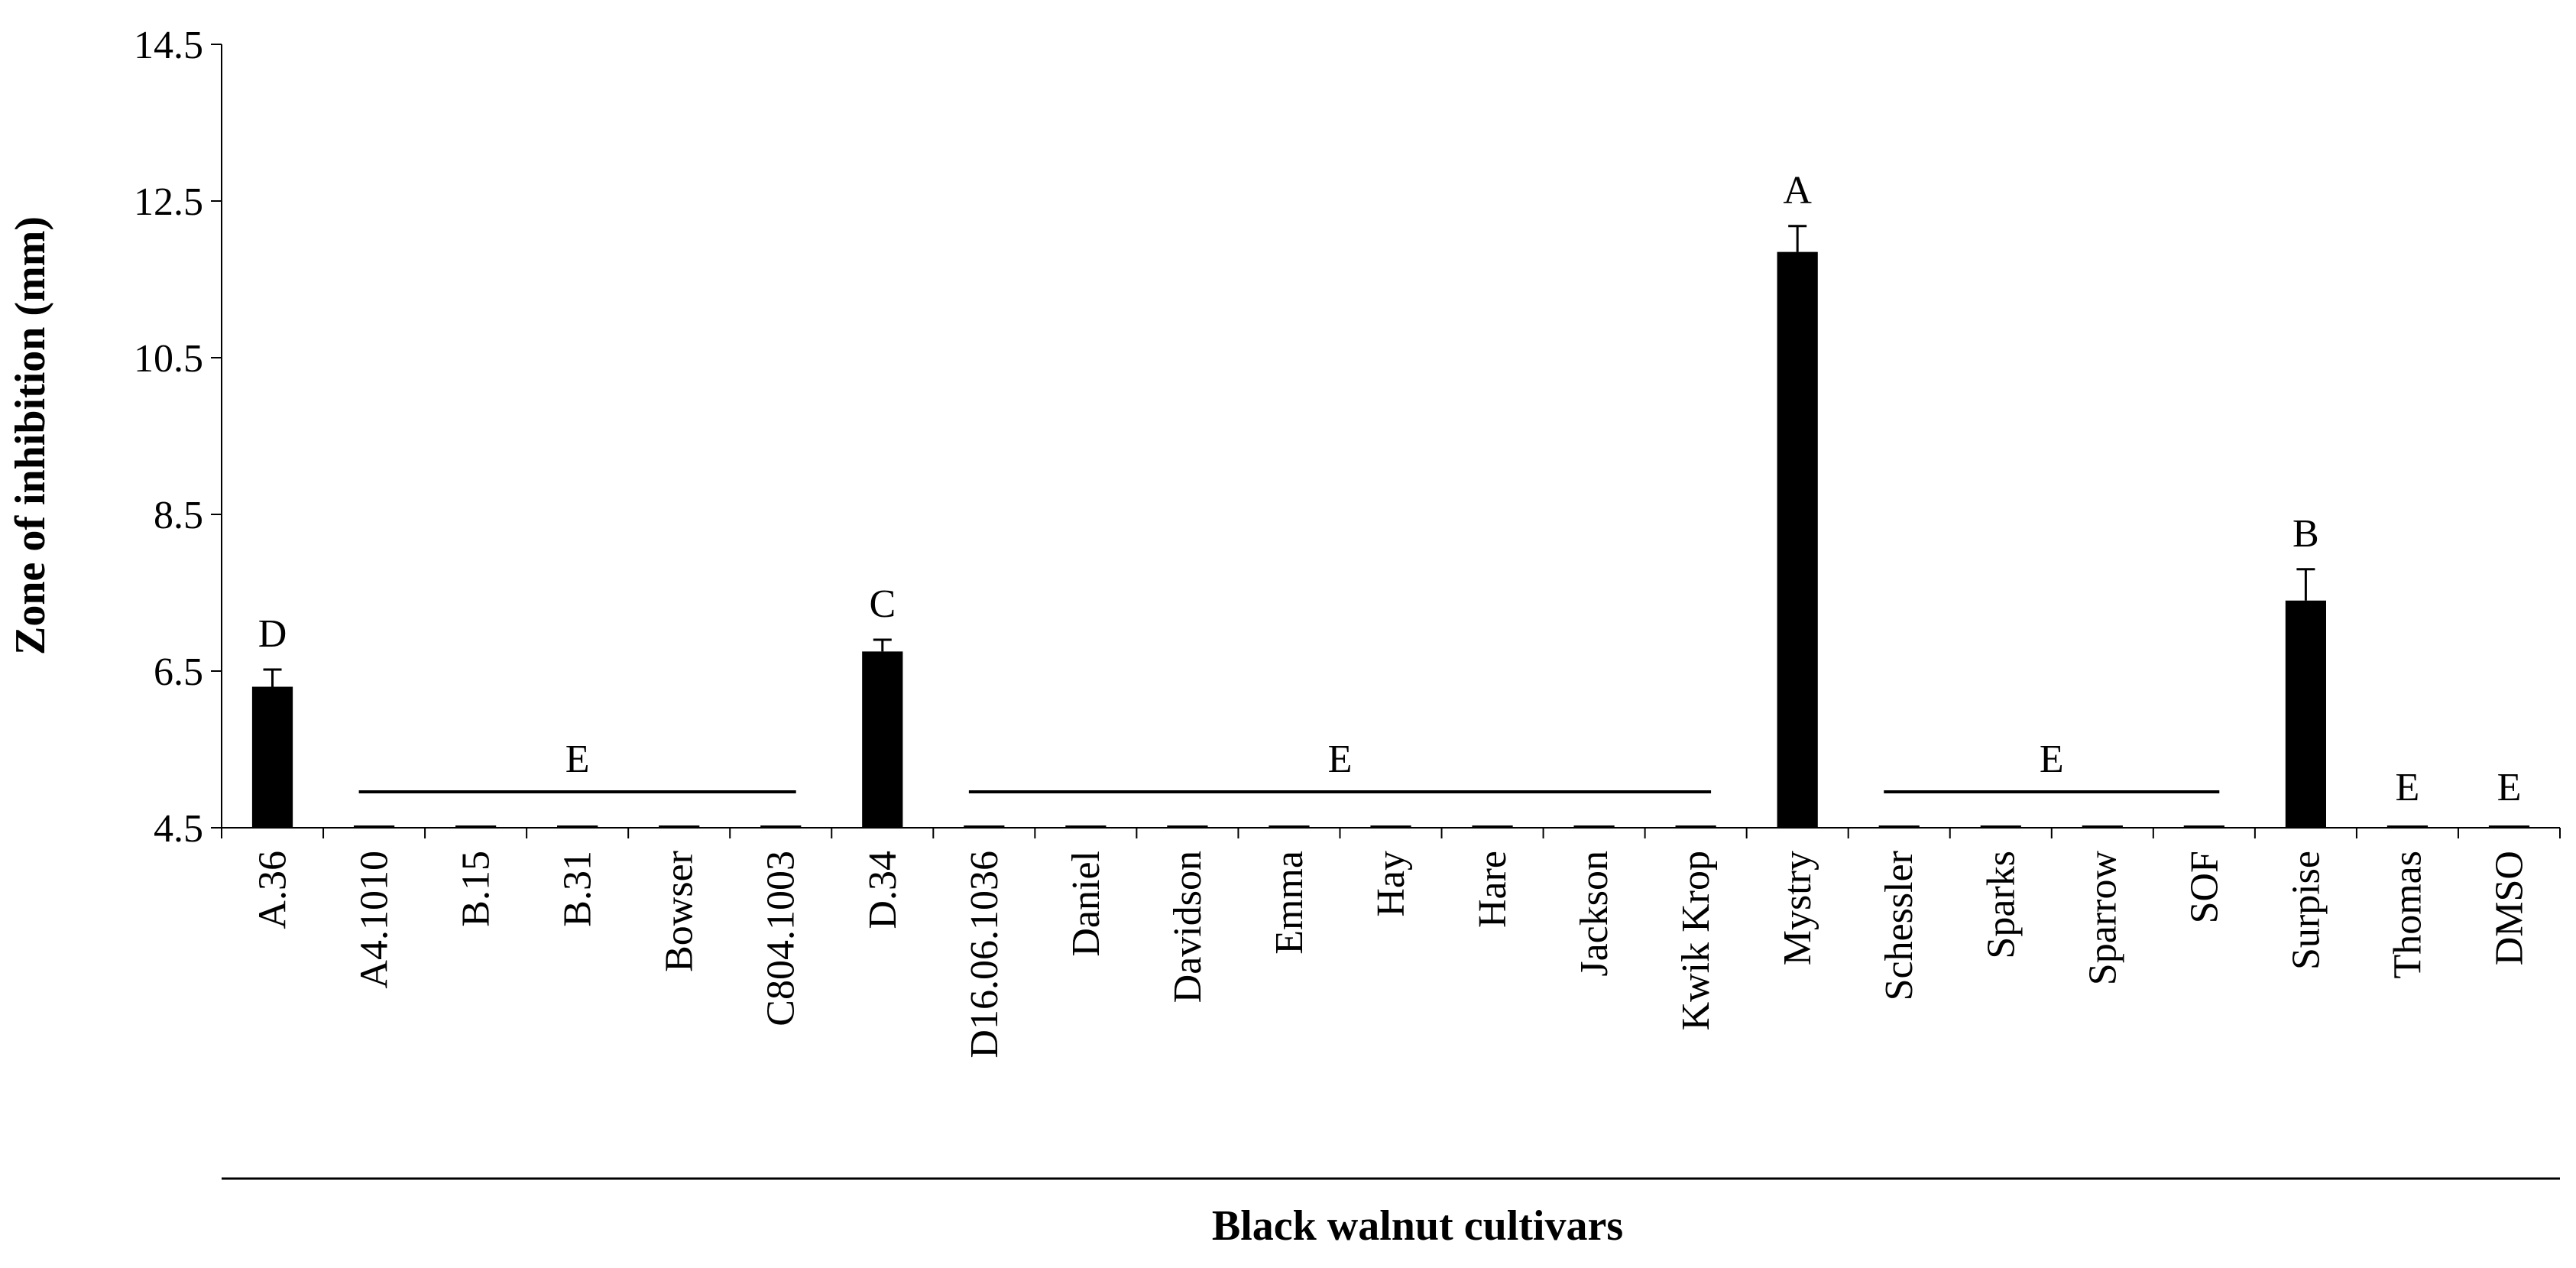 This screenshot has height=1268, width=2576. Describe the element at coordinates (781, 939) in the screenshot. I see `category-label: C804.1003` at that location.